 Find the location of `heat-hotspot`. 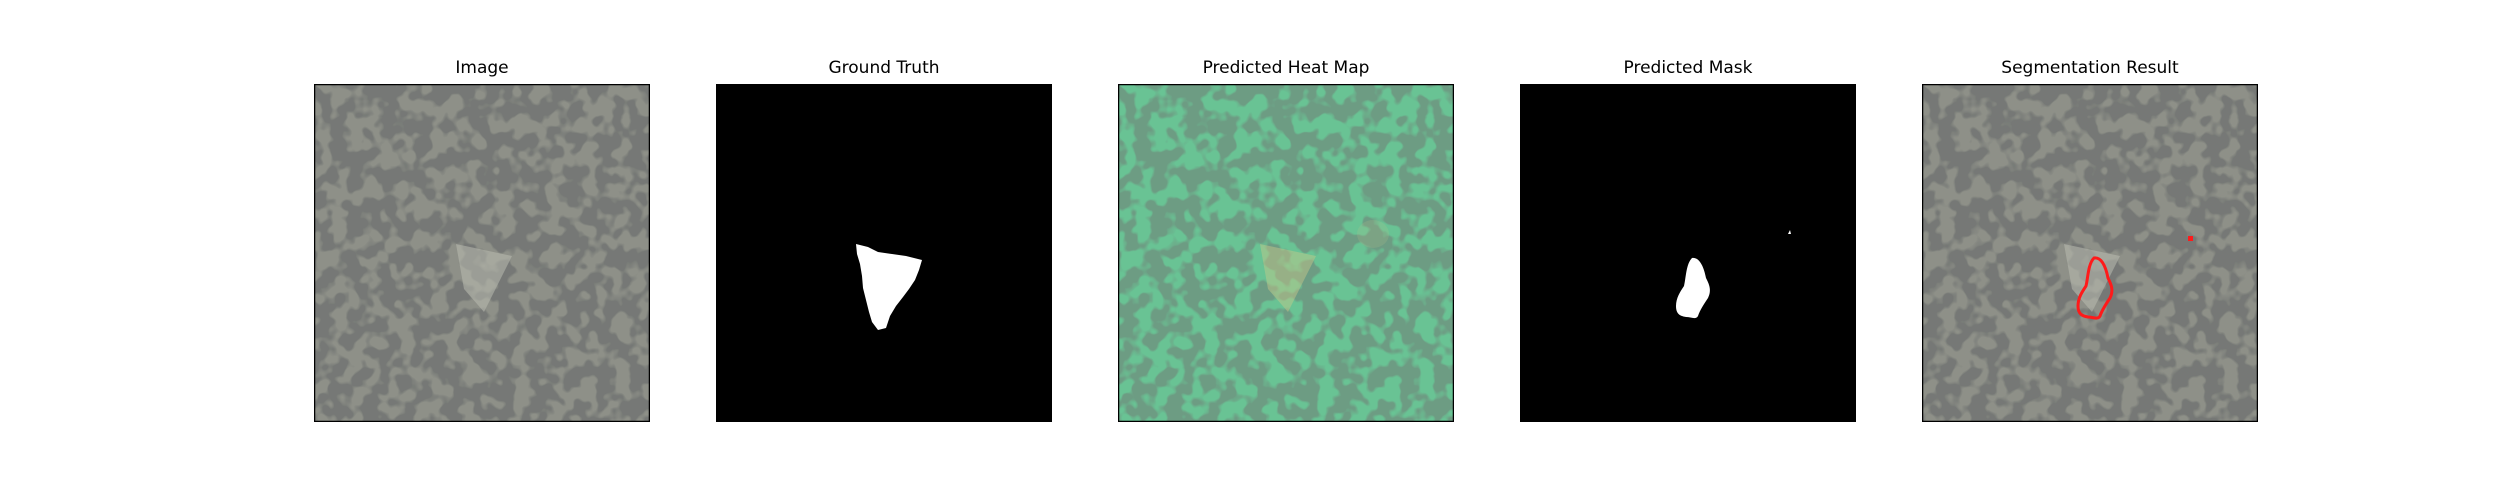

heat-hotspot is located at coordinates (1288, 278).